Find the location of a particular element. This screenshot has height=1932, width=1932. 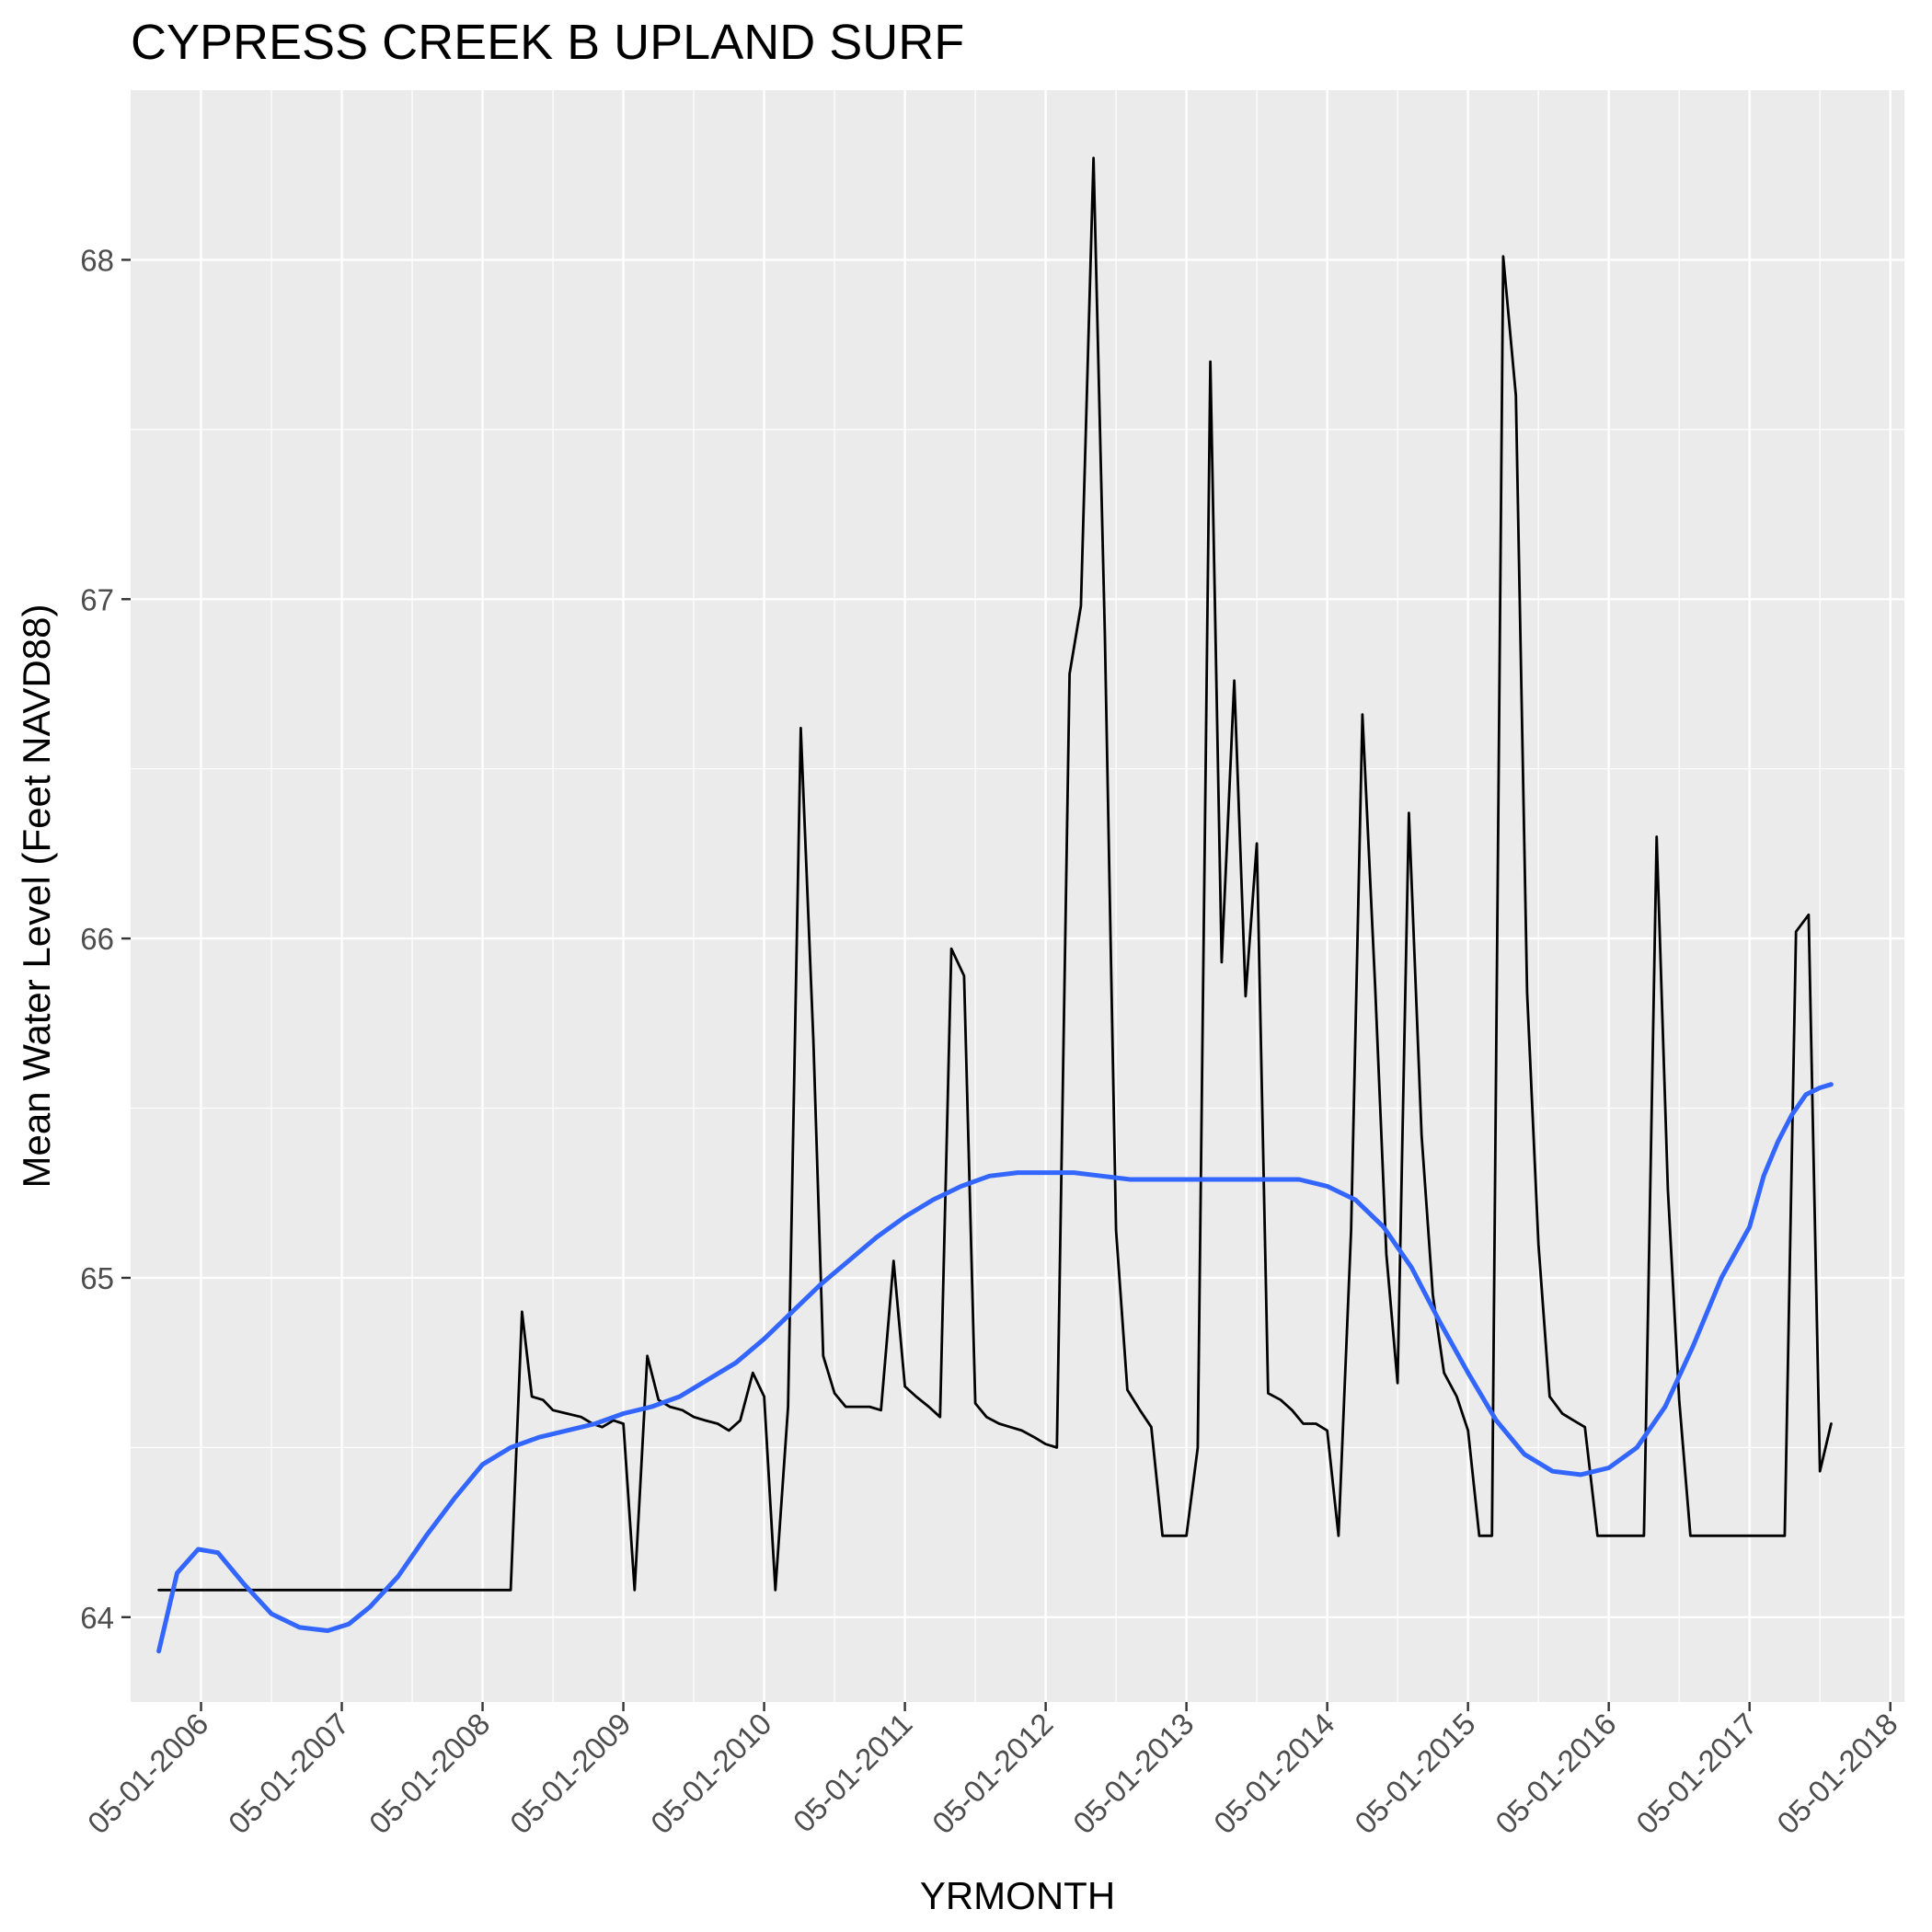

x-tick-label: 05-01-2006 is located at coordinates (148, 1774).